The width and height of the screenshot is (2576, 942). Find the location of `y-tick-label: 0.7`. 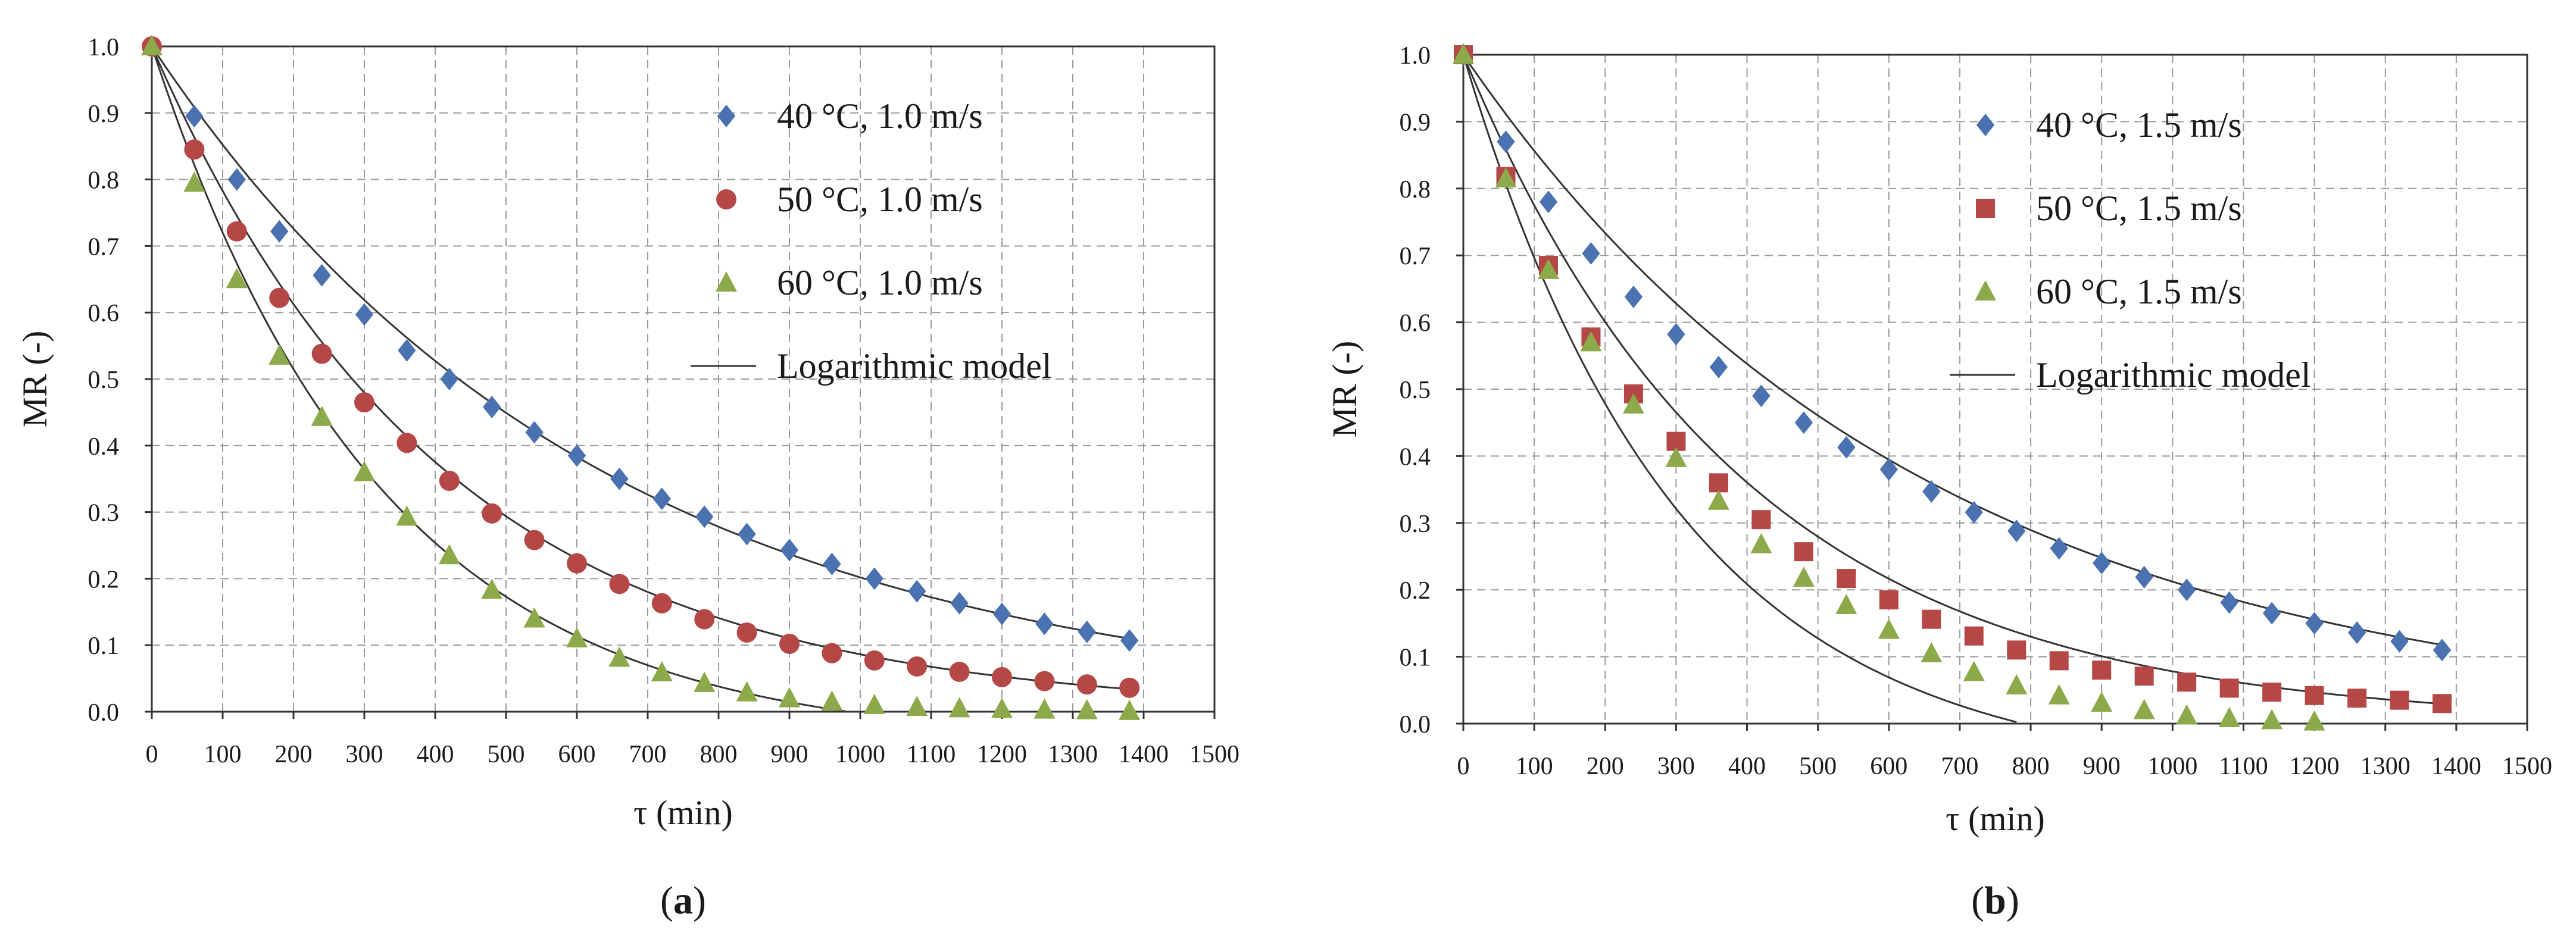

y-tick-label: 0.7 is located at coordinates (1415, 256).